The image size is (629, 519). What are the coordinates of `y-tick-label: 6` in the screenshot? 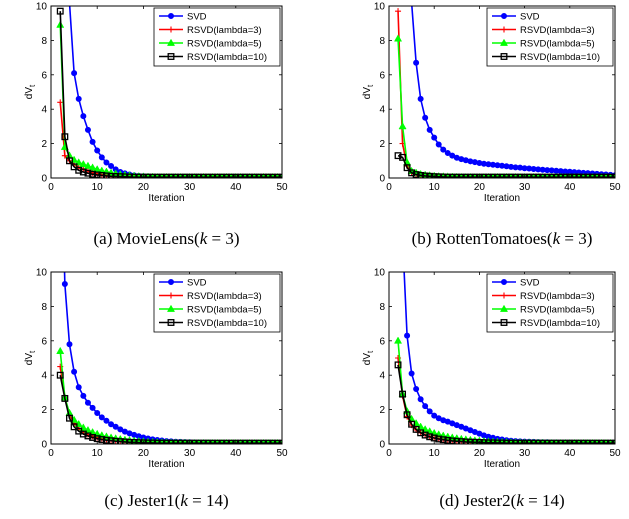 It's located at (44, 75).